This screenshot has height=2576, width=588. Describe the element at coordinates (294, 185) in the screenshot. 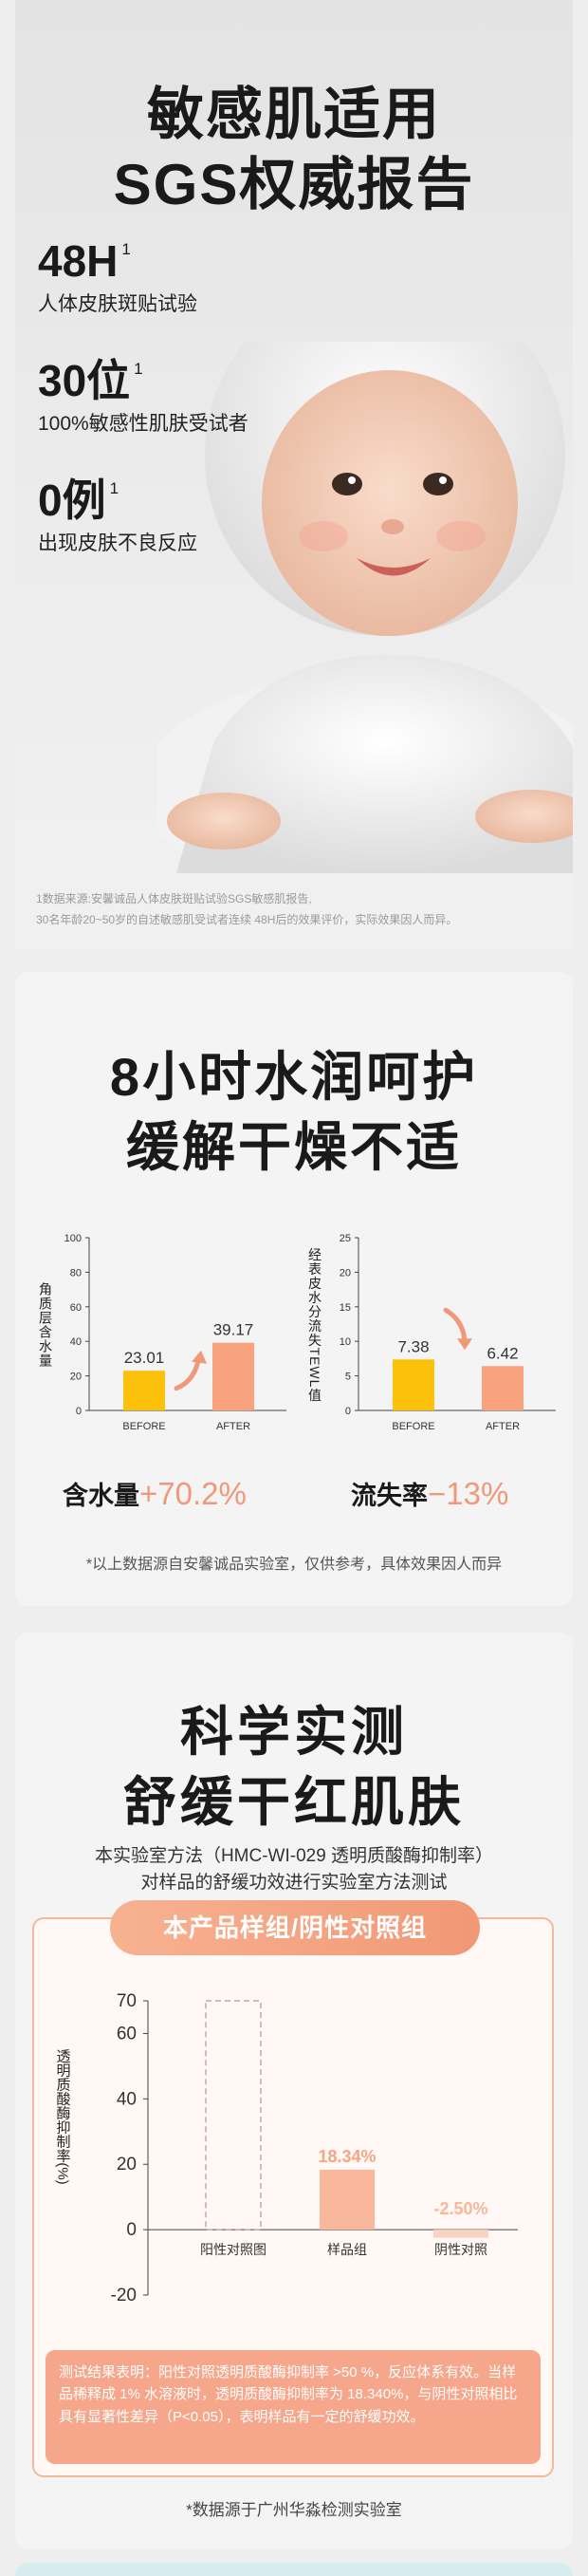

I see `hero-title-line2: SGS权威报告` at that location.